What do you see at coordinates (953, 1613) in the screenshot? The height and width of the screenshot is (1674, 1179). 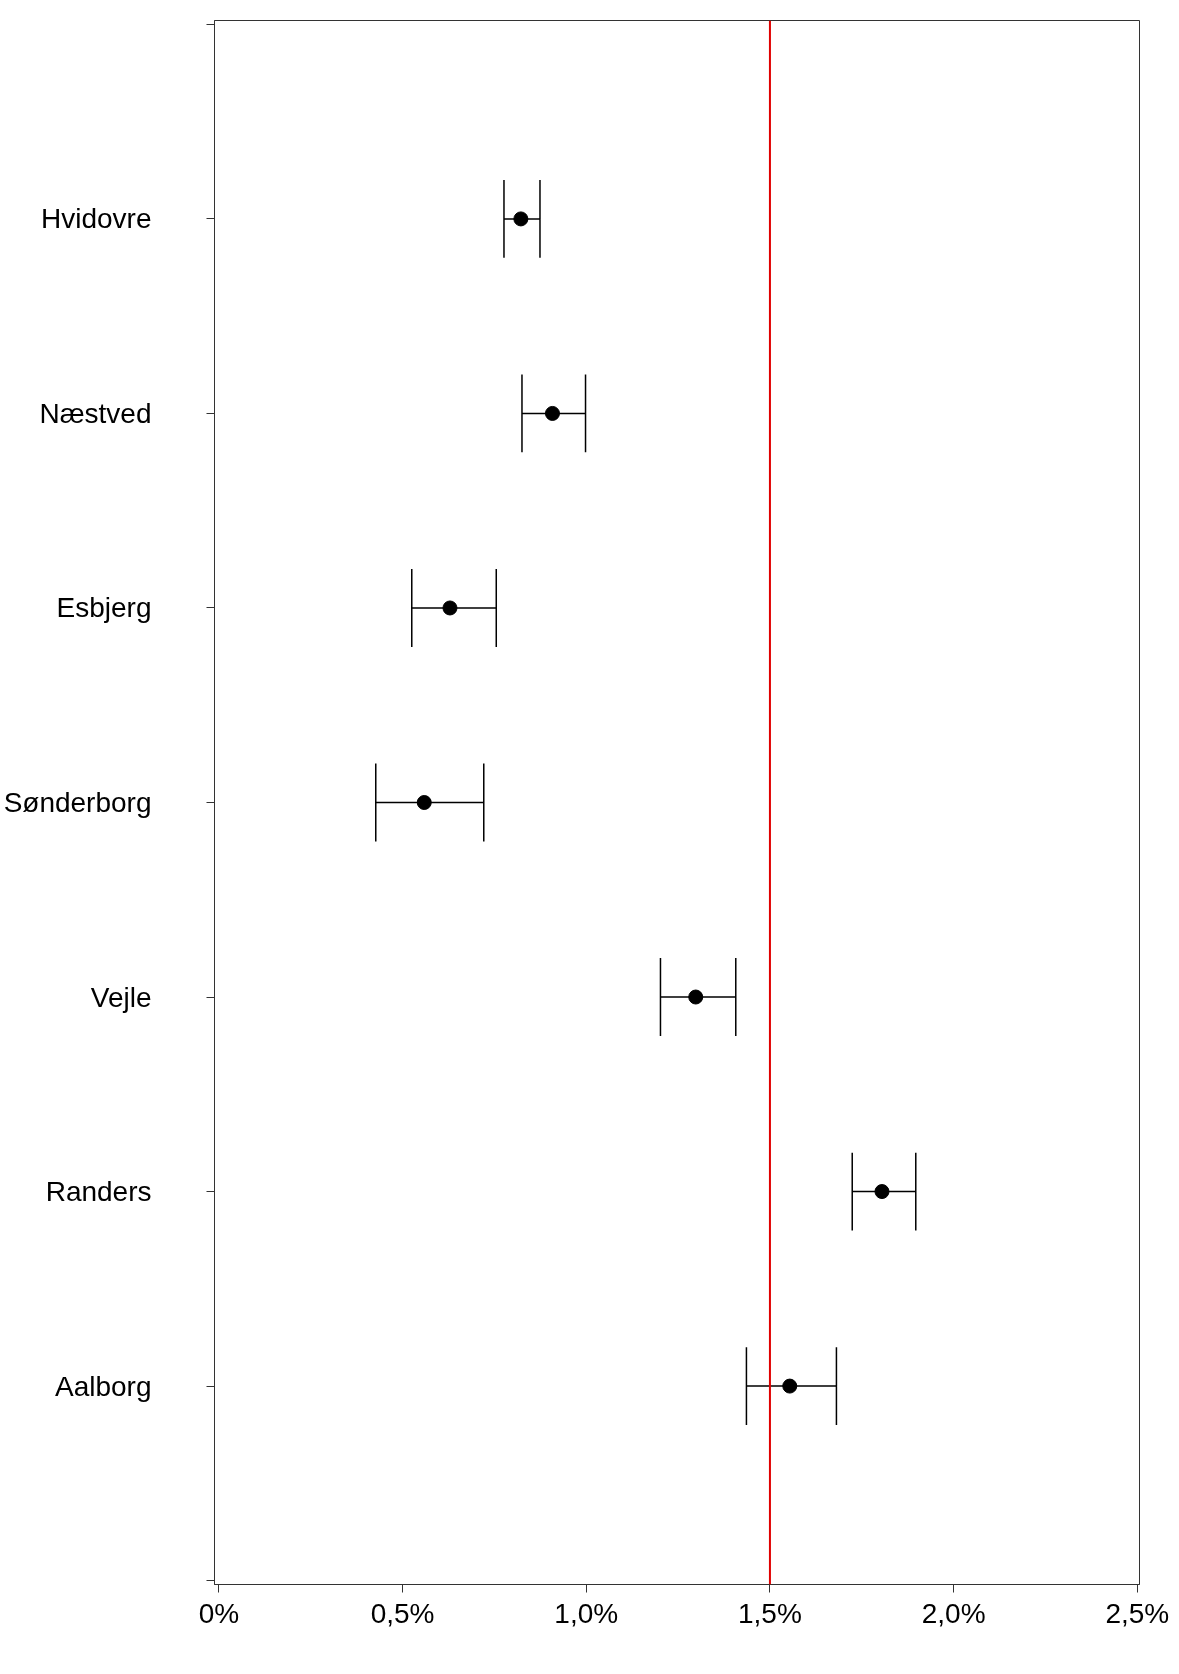 I see `x-tick-label: 2,0%` at bounding box center [953, 1613].